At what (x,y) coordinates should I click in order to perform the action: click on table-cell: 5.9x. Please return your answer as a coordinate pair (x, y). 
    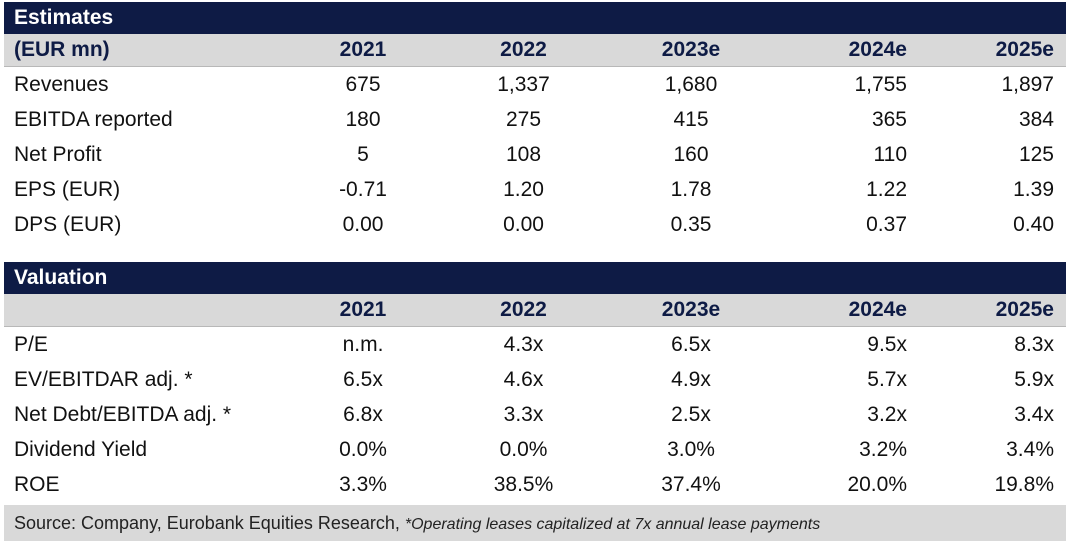
    Looking at the image, I should click on (1034, 379).